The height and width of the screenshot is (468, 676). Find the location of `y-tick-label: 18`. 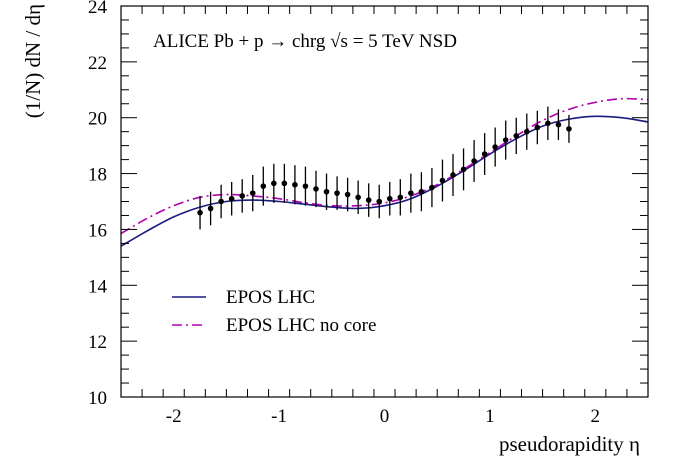

y-tick-label: 18 is located at coordinates (97, 175).